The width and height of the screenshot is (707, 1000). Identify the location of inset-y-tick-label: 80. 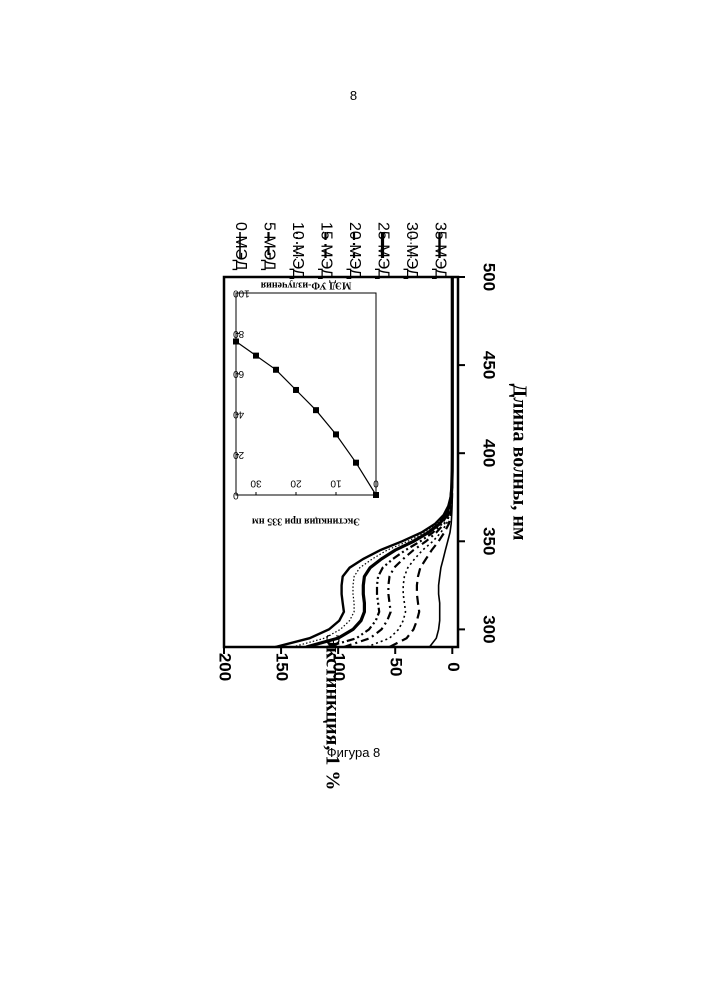
(239, 333).